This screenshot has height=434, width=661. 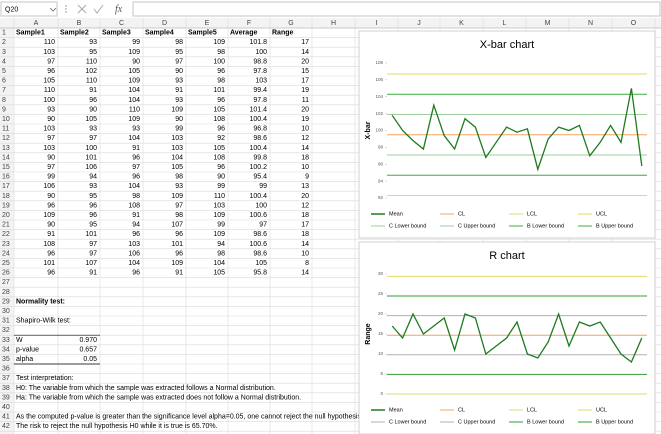 I want to click on table-cell: 99.8, so click(x=260, y=157).